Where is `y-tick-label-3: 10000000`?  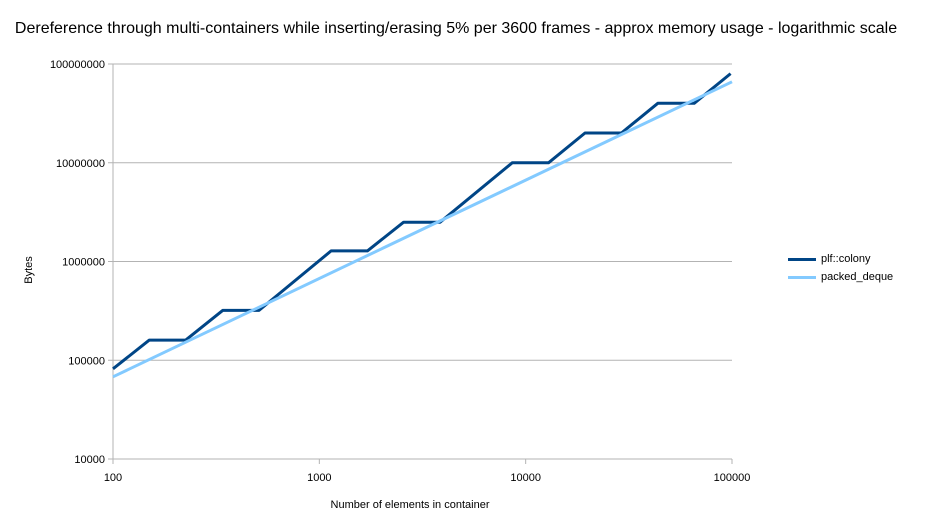
y-tick-label-3: 10000000 is located at coordinates (80, 164).